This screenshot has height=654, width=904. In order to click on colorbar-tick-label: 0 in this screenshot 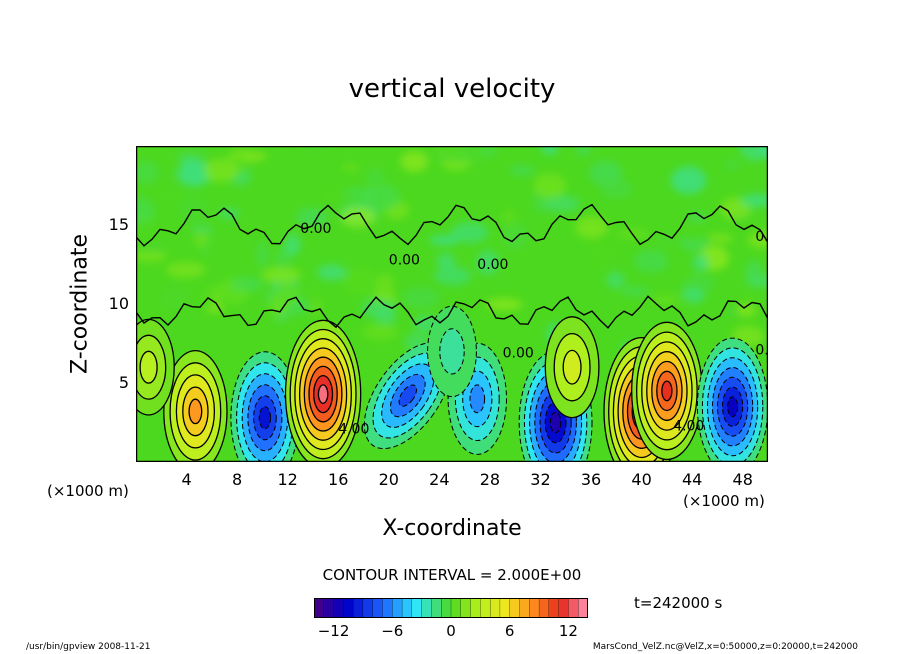, I will do `click(451, 631)`.